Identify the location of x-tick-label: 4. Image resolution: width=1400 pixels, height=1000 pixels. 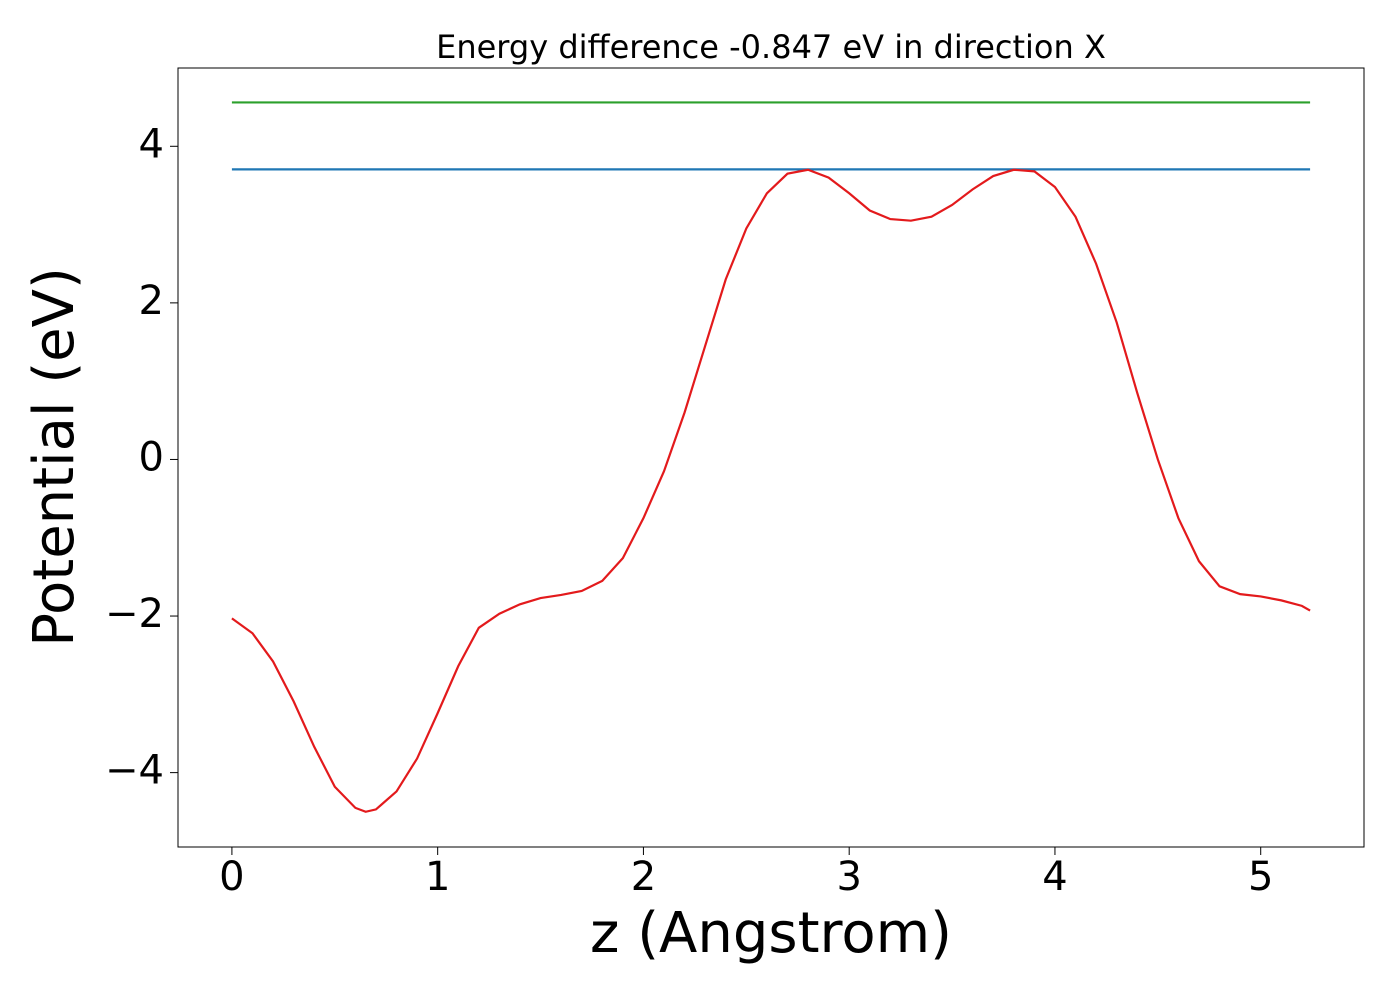
(1054, 877).